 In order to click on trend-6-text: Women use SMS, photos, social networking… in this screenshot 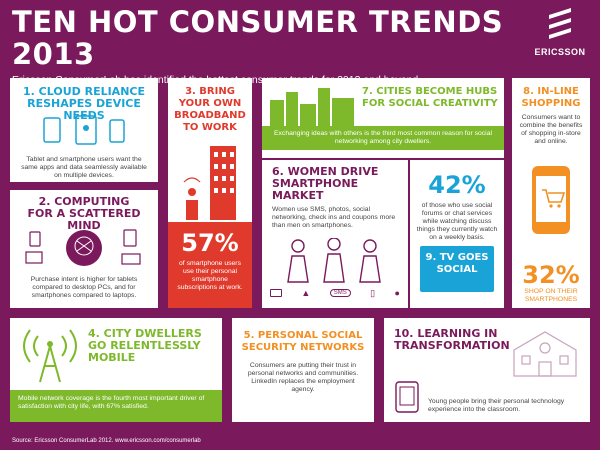, I will do `click(334, 217)`.